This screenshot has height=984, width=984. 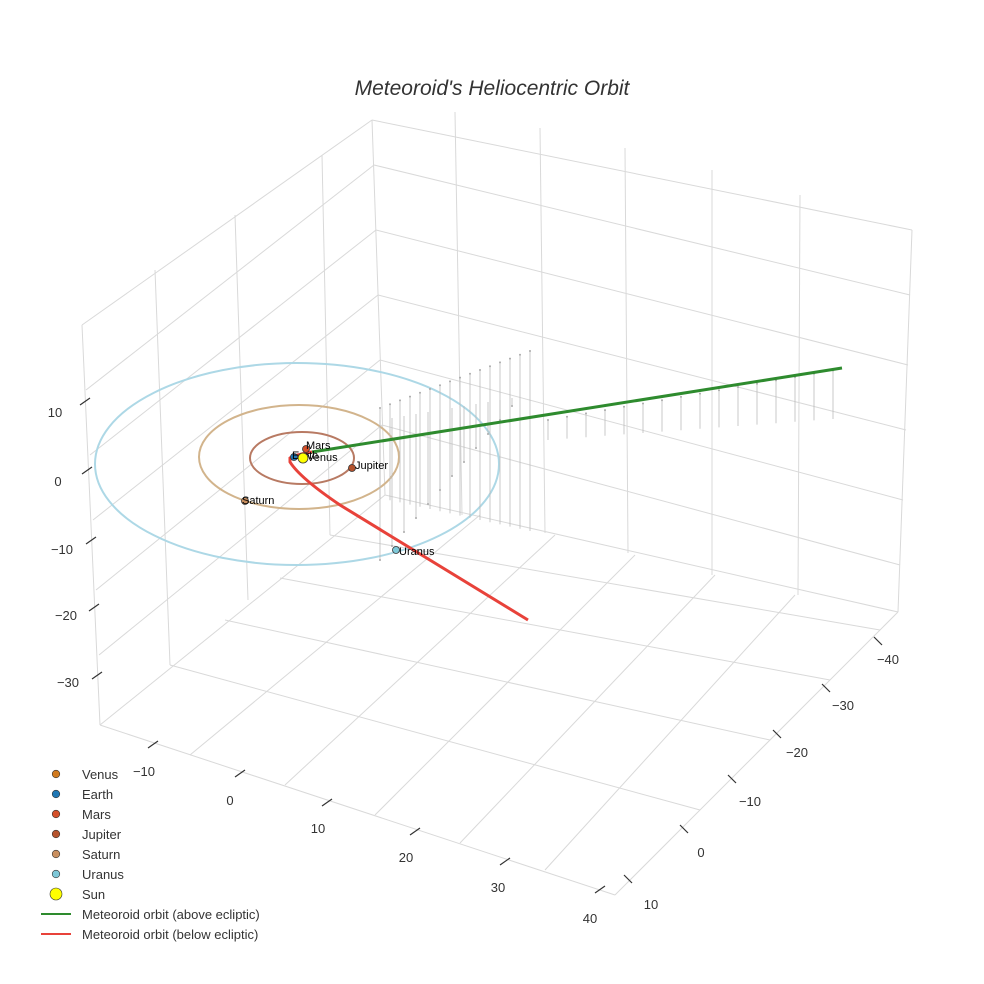 What do you see at coordinates (700, 852) in the screenshot?
I see `y-tick-label: 0` at bounding box center [700, 852].